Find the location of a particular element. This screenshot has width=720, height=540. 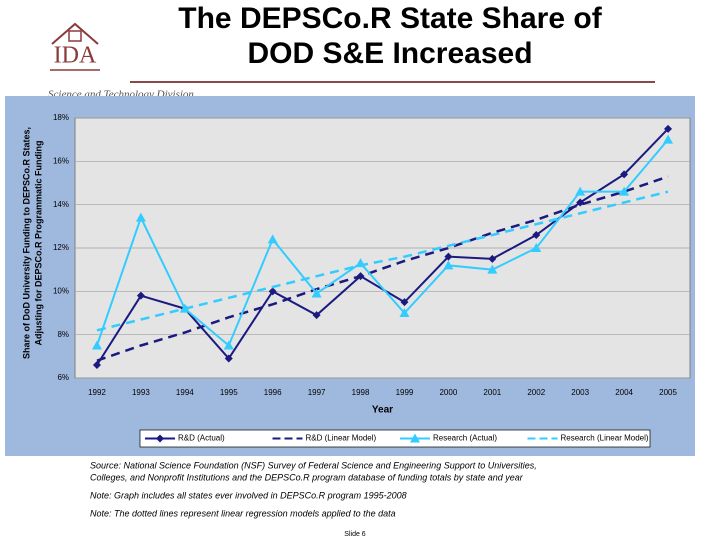

title: DOD S&E Increased is located at coordinates (389, 53).